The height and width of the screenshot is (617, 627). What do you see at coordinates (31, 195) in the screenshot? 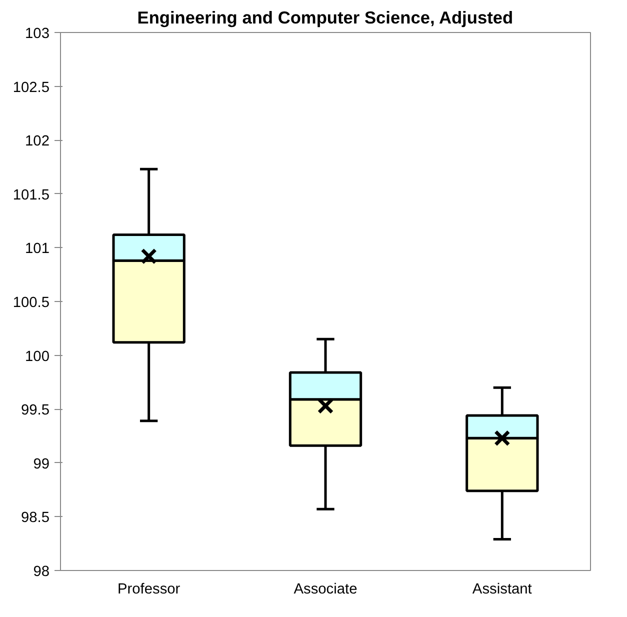
I see `y-tick-label: 101.5` at bounding box center [31, 195].